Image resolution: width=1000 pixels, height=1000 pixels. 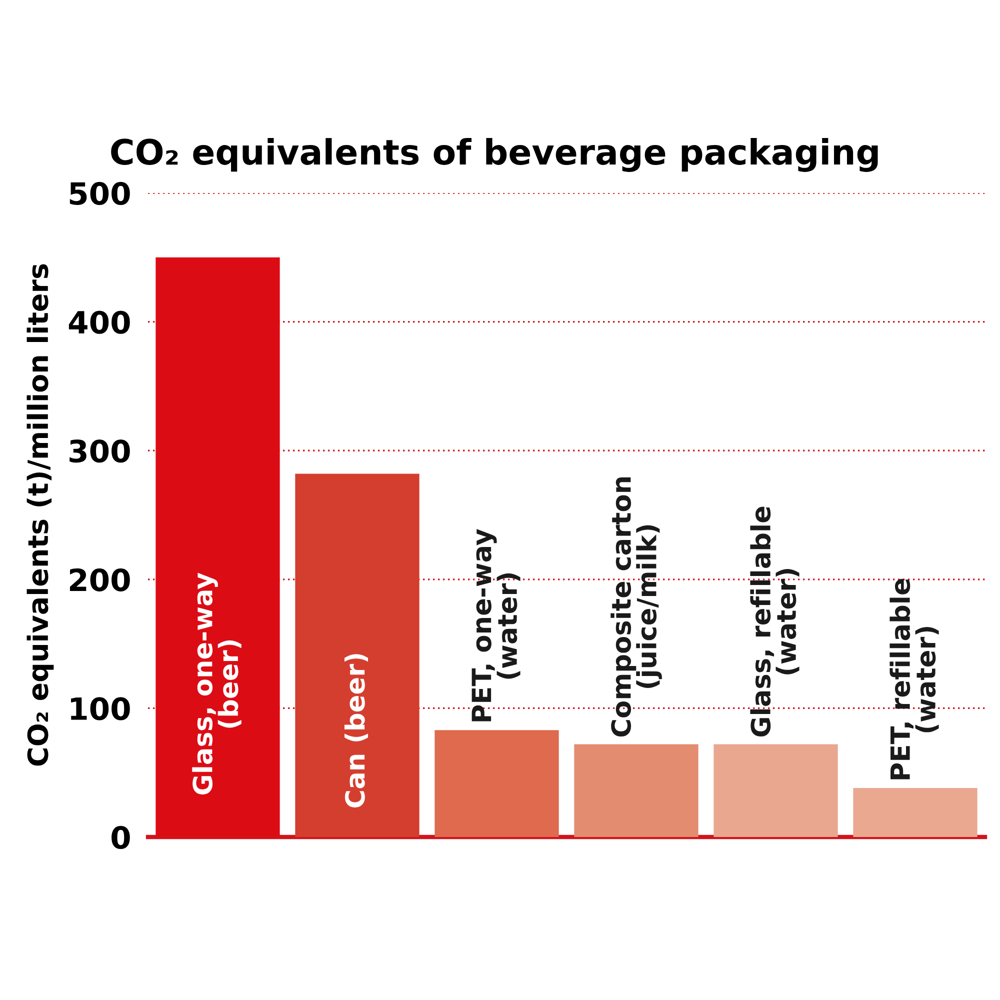 I want to click on y-tick-label: 200, so click(x=100, y=580).